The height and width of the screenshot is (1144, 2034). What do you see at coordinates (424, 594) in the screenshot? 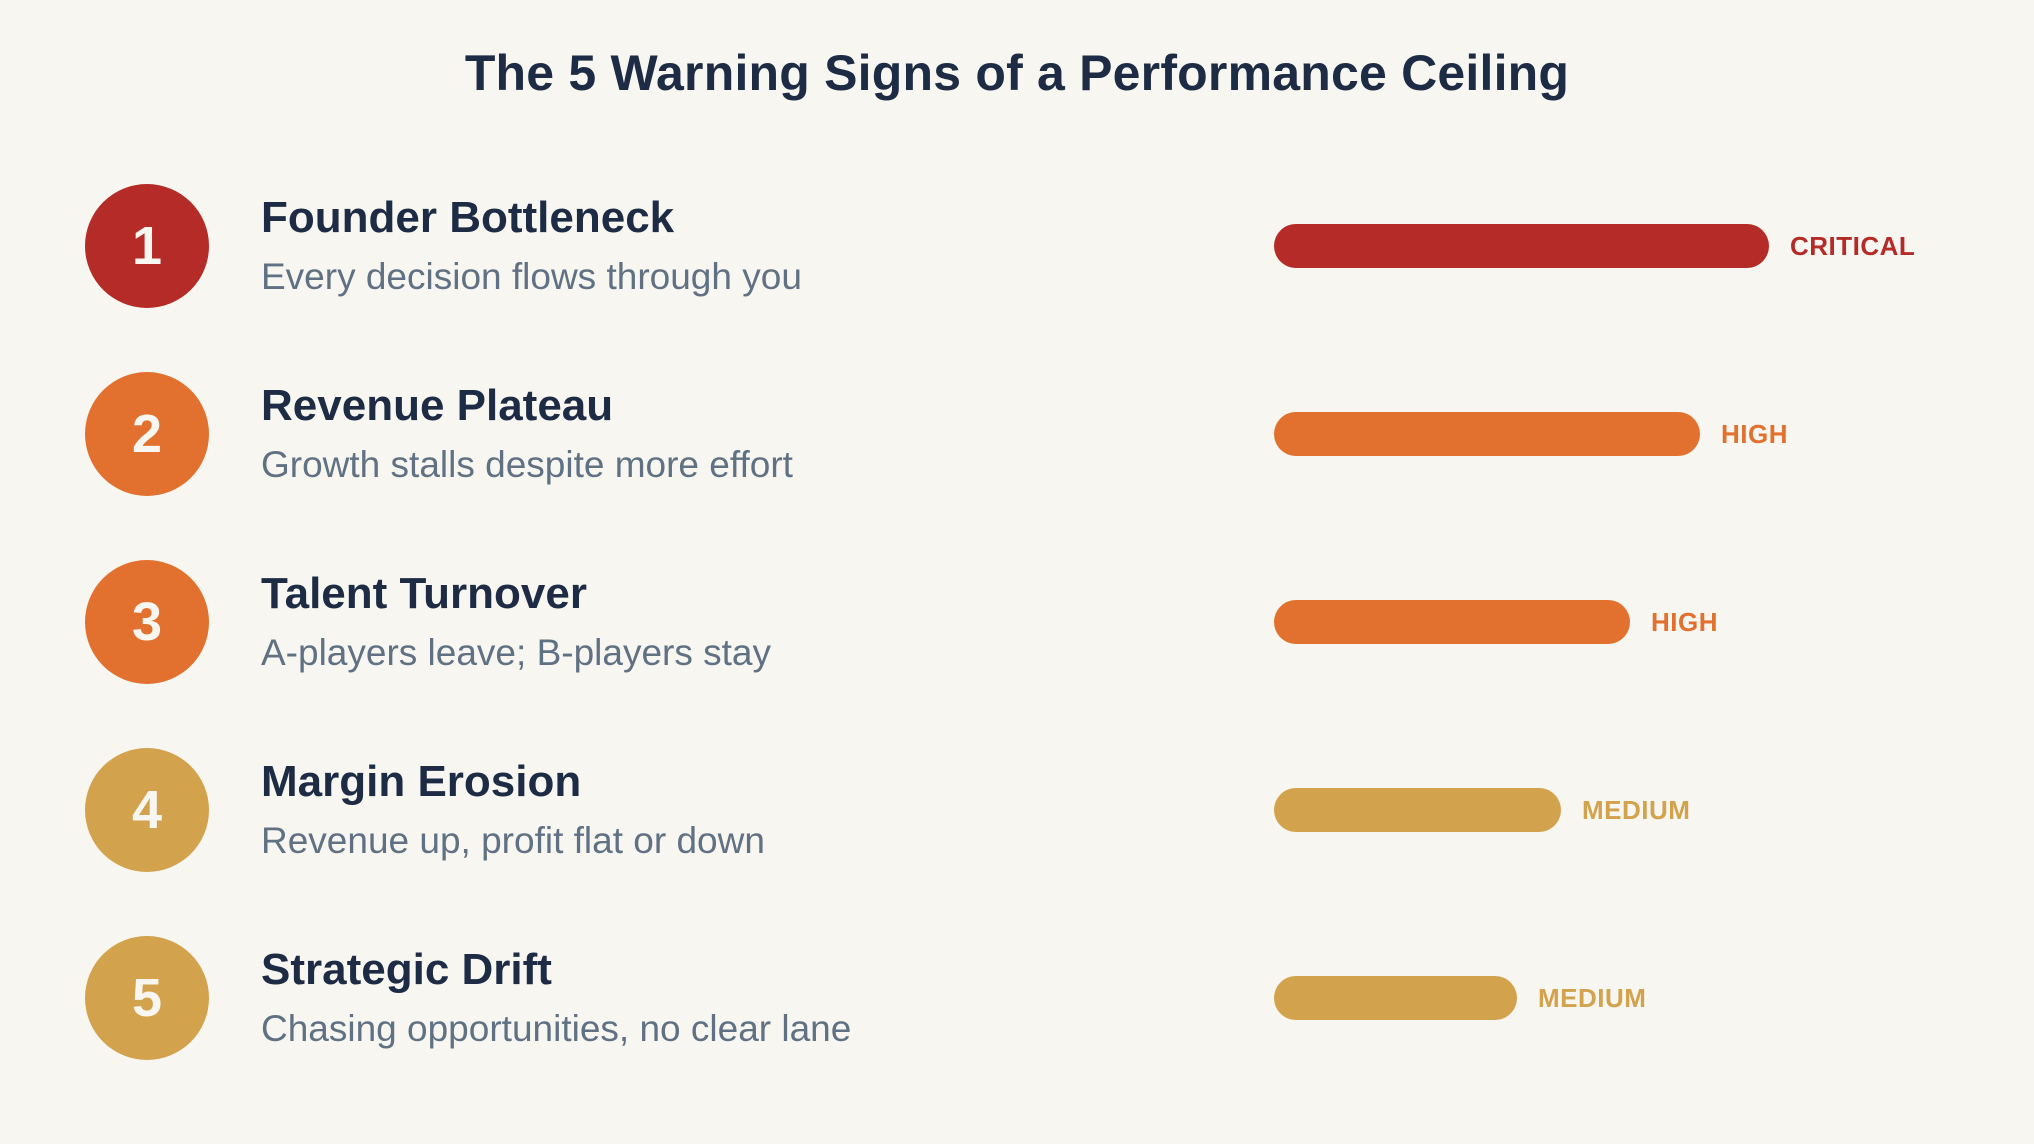
I see `sign-title: Talent Turnover` at bounding box center [424, 594].